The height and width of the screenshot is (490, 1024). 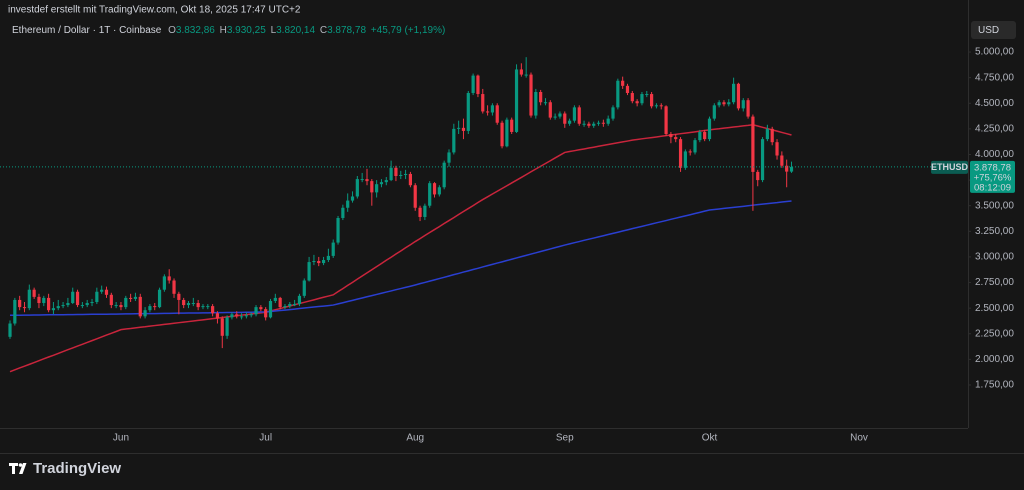 I want to click on y-tick-label: 2.750,00, so click(x=994, y=282).